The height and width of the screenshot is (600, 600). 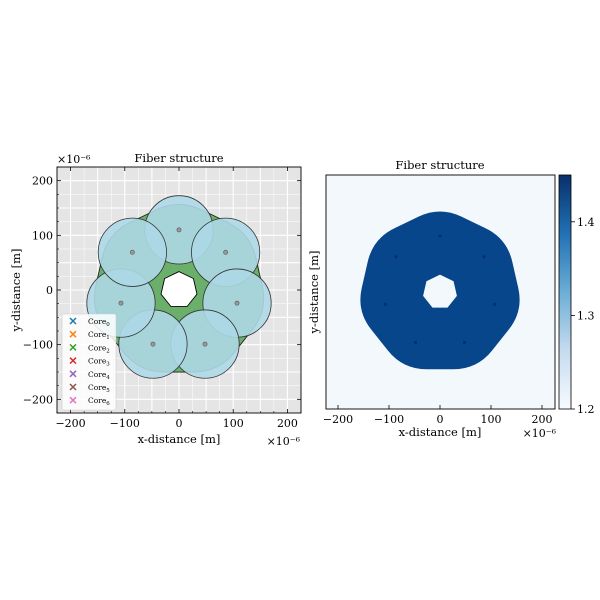 What do you see at coordinates (42, 181) in the screenshot?
I see `y-tick-label: 200` at bounding box center [42, 181].